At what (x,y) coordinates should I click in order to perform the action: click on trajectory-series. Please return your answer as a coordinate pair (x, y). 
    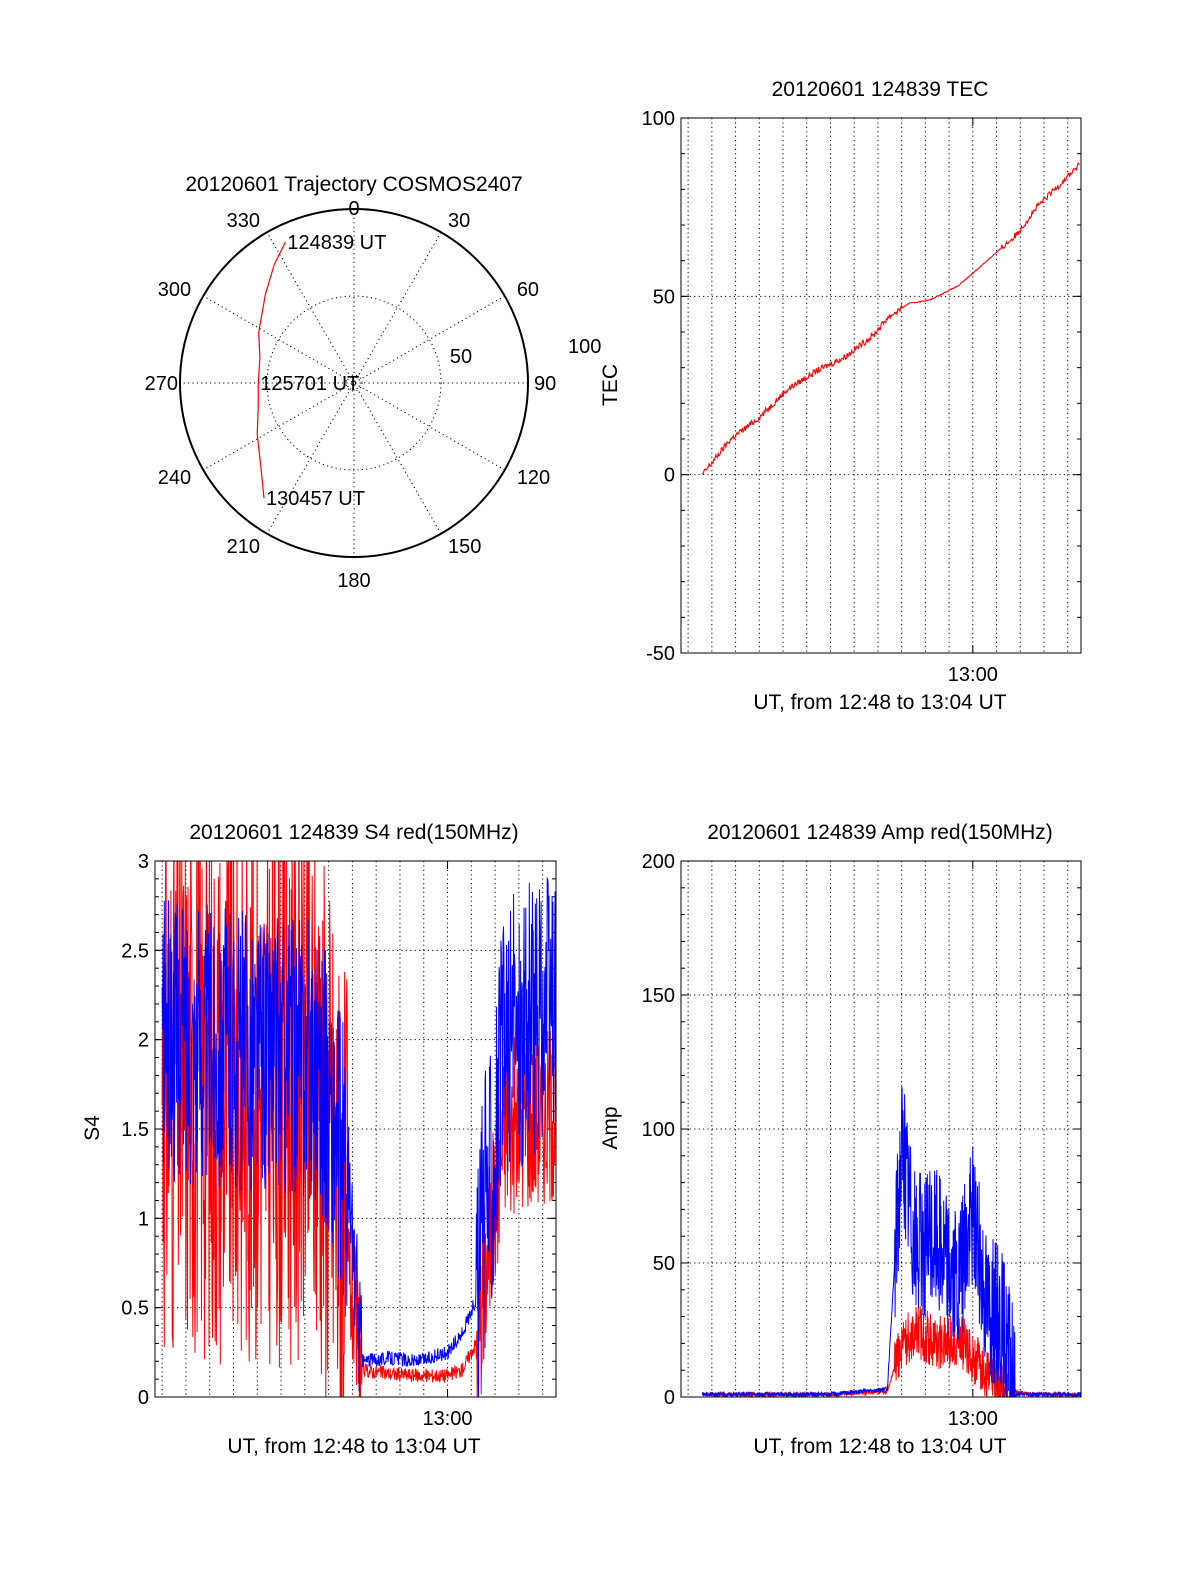
    Looking at the image, I should click on (271, 370).